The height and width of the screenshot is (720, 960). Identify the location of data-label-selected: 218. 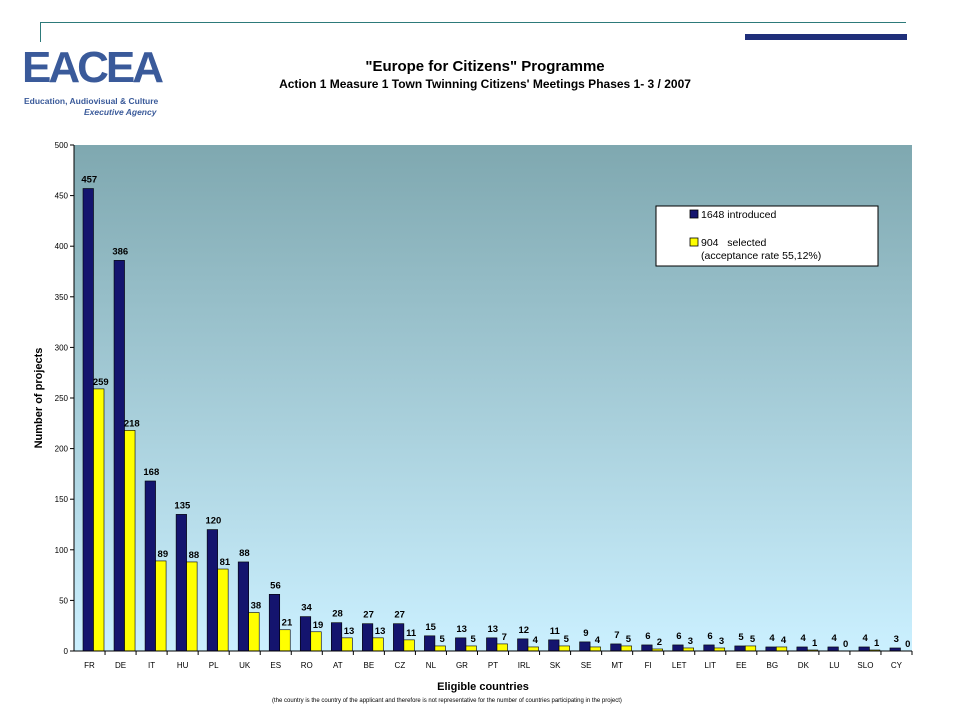
(132, 423).